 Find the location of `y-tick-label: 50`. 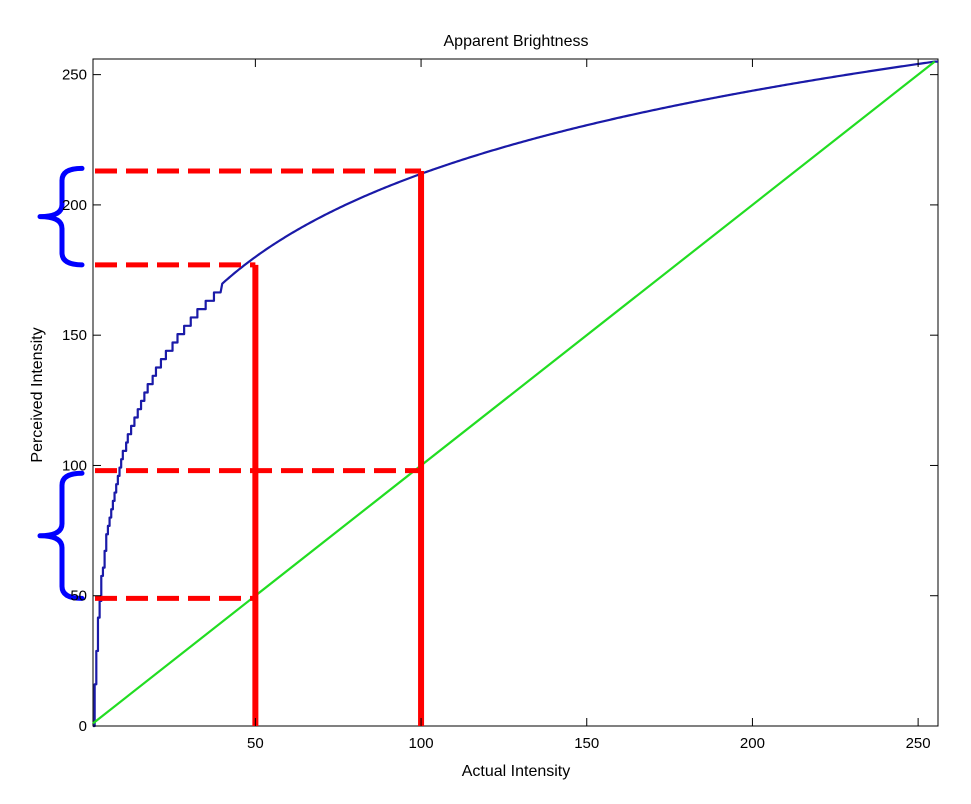

y-tick-label: 50 is located at coordinates (78, 596).